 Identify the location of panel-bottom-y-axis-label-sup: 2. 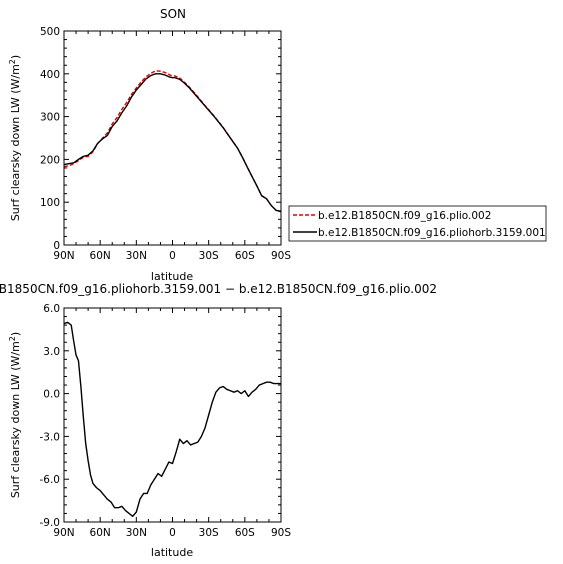
(12, 338).